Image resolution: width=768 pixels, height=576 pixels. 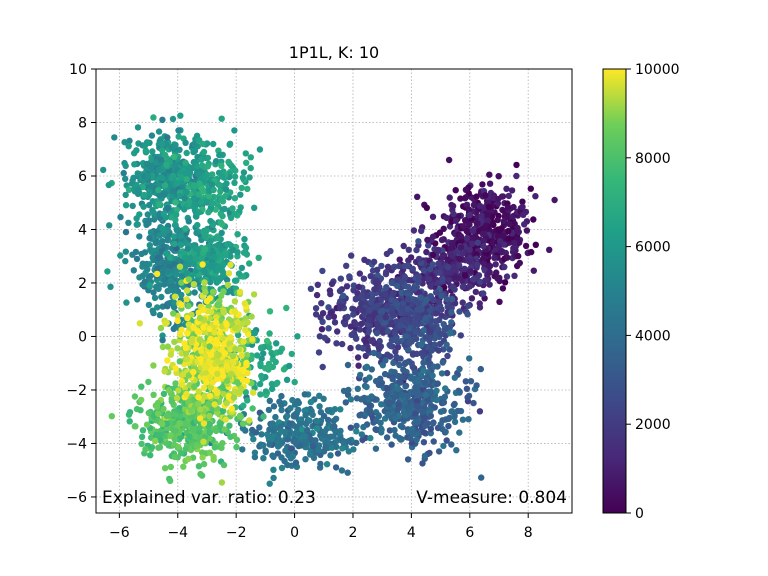 I want to click on x-axis-ticks: −6 −4 −2 0 2 4 6 8, so click(x=321, y=527).